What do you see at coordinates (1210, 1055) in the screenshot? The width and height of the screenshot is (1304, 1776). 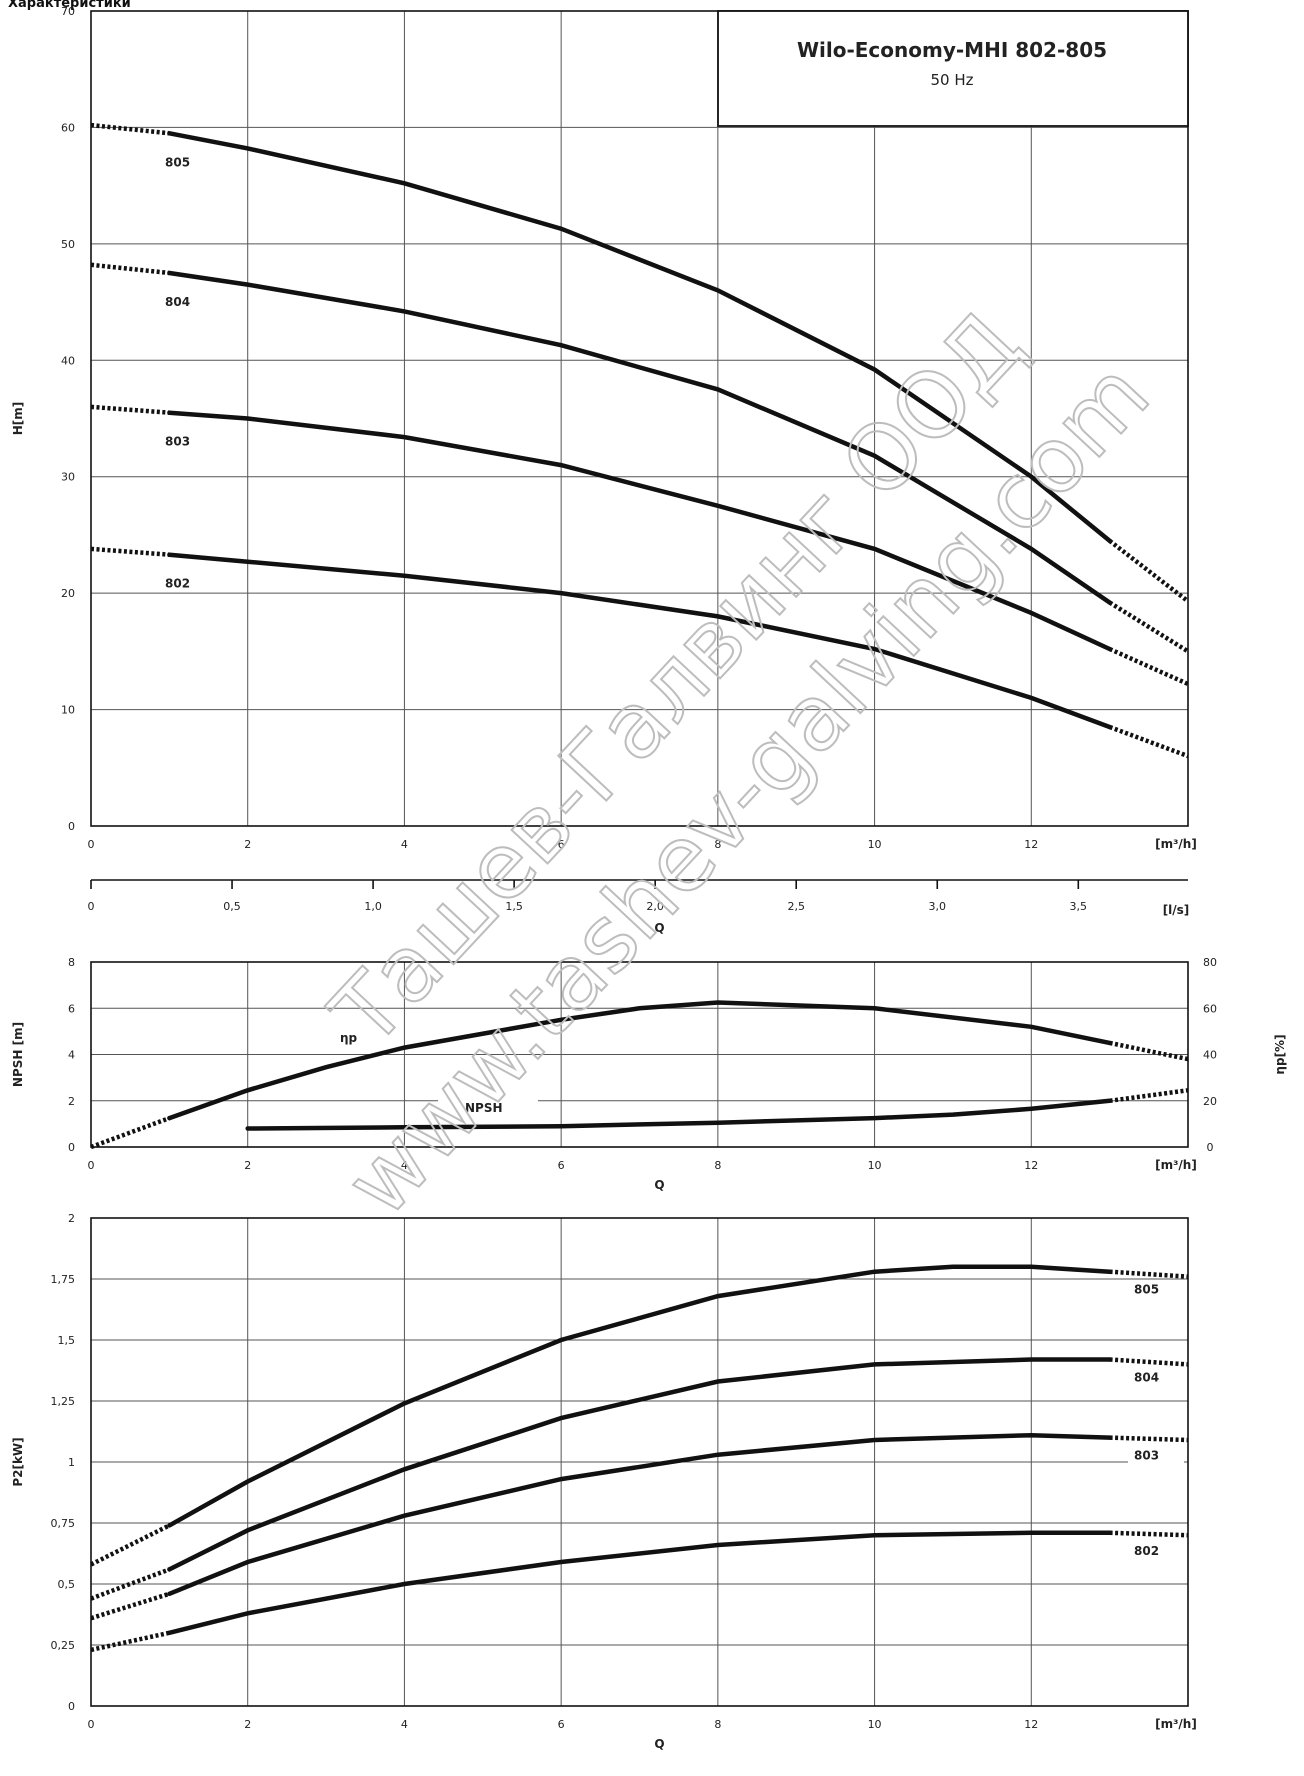 I see `y2-tick-label: 40` at bounding box center [1210, 1055].